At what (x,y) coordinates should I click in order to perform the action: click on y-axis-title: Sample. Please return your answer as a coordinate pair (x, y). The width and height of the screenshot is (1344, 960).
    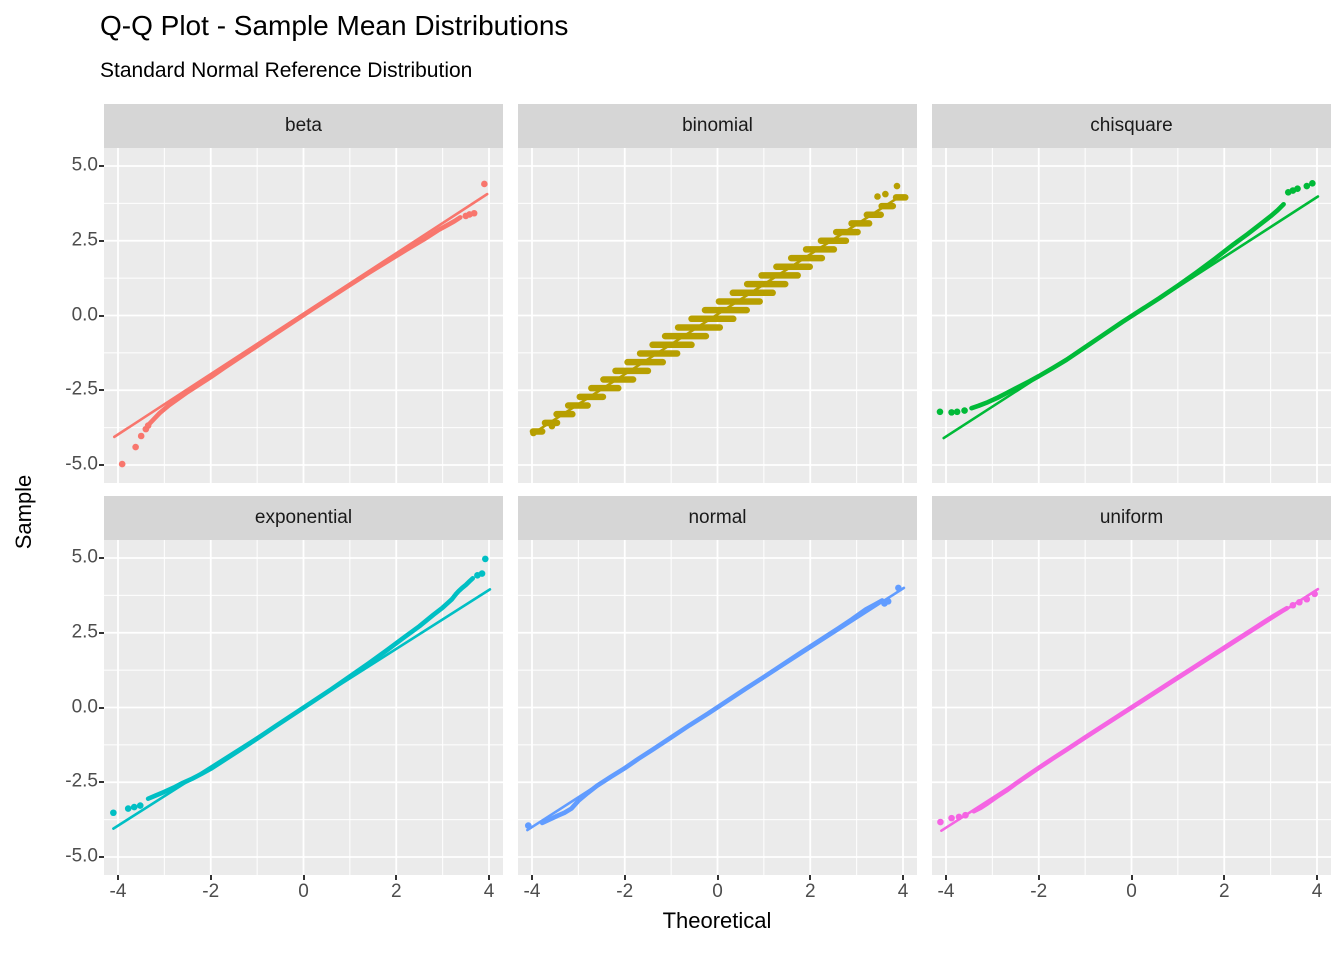
    Looking at the image, I should click on (23, 512).